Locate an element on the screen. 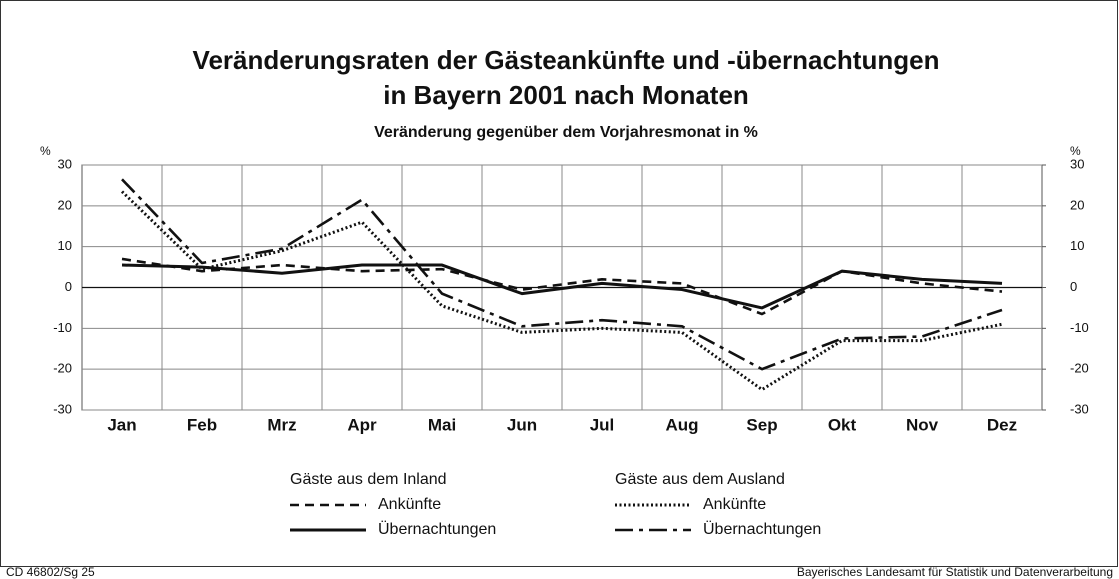 The width and height of the screenshot is (1119, 579). y-tick-label: 0 is located at coordinates (68, 286).